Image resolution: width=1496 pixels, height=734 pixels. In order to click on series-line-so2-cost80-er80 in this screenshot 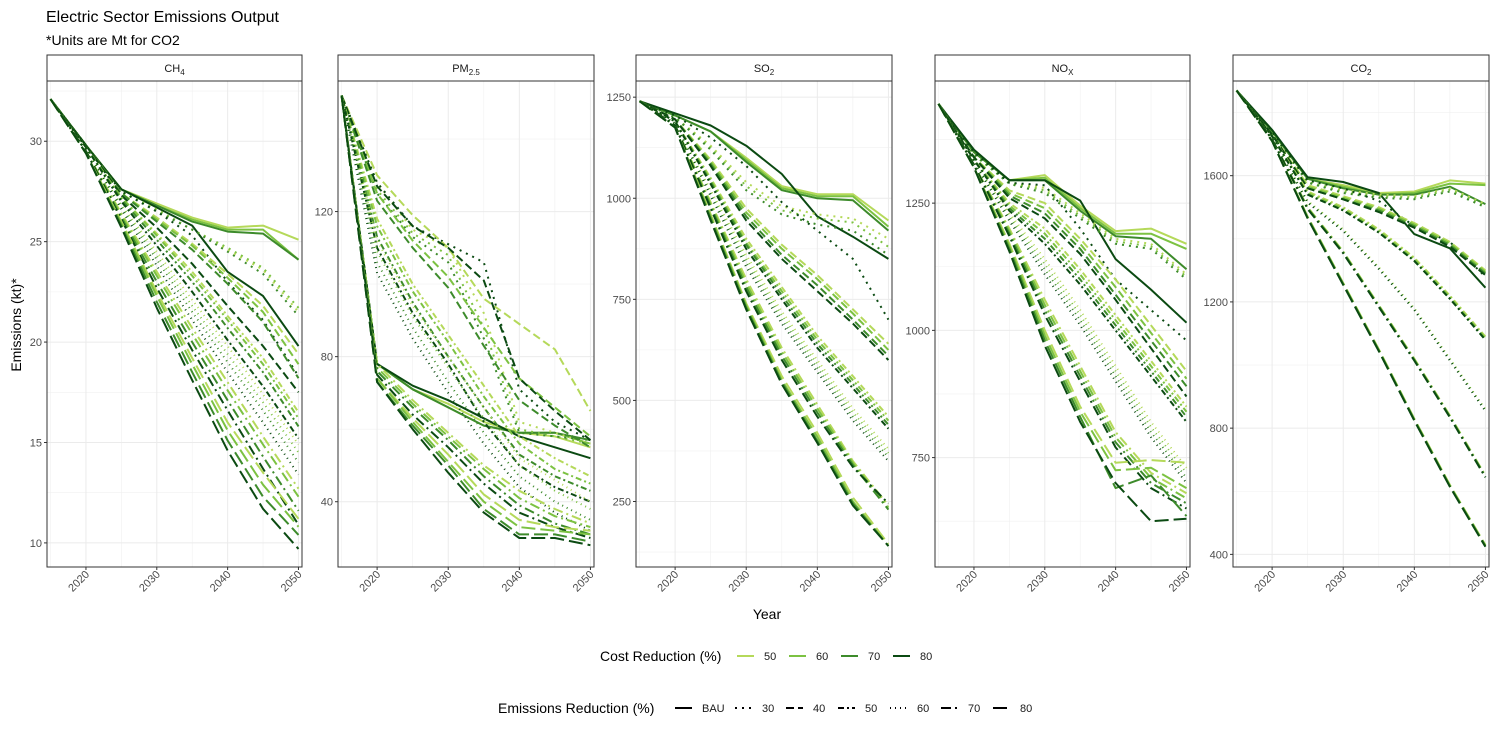, I will do `click(764, 323)`.